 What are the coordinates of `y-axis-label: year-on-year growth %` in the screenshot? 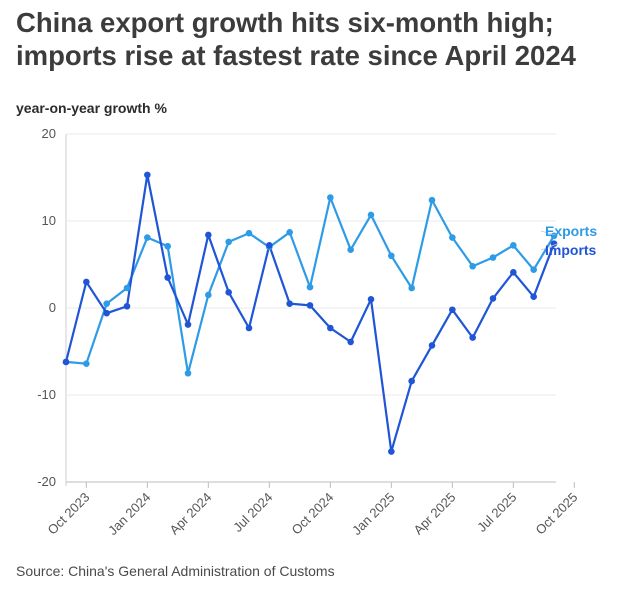 It's located at (91, 108).